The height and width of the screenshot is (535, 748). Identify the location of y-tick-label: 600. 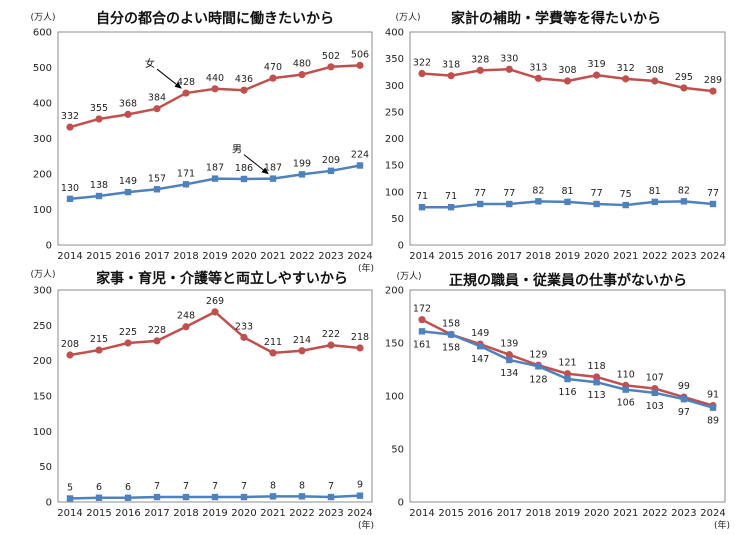
(42, 33).